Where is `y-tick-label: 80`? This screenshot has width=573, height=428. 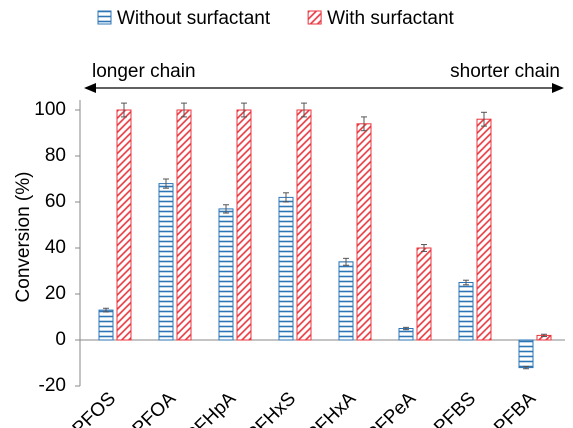 y-tick-label: 80 is located at coordinates (55, 155).